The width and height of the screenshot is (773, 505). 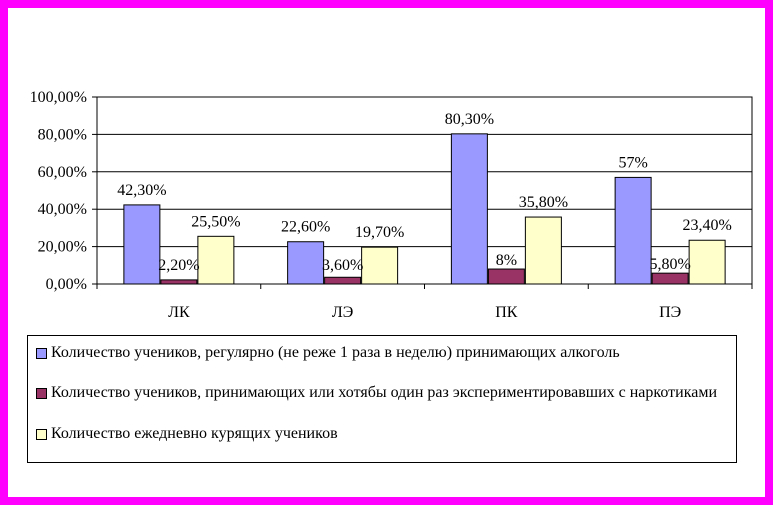 What do you see at coordinates (141, 190) in the screenshot?
I see `data-label: 42,30%` at bounding box center [141, 190].